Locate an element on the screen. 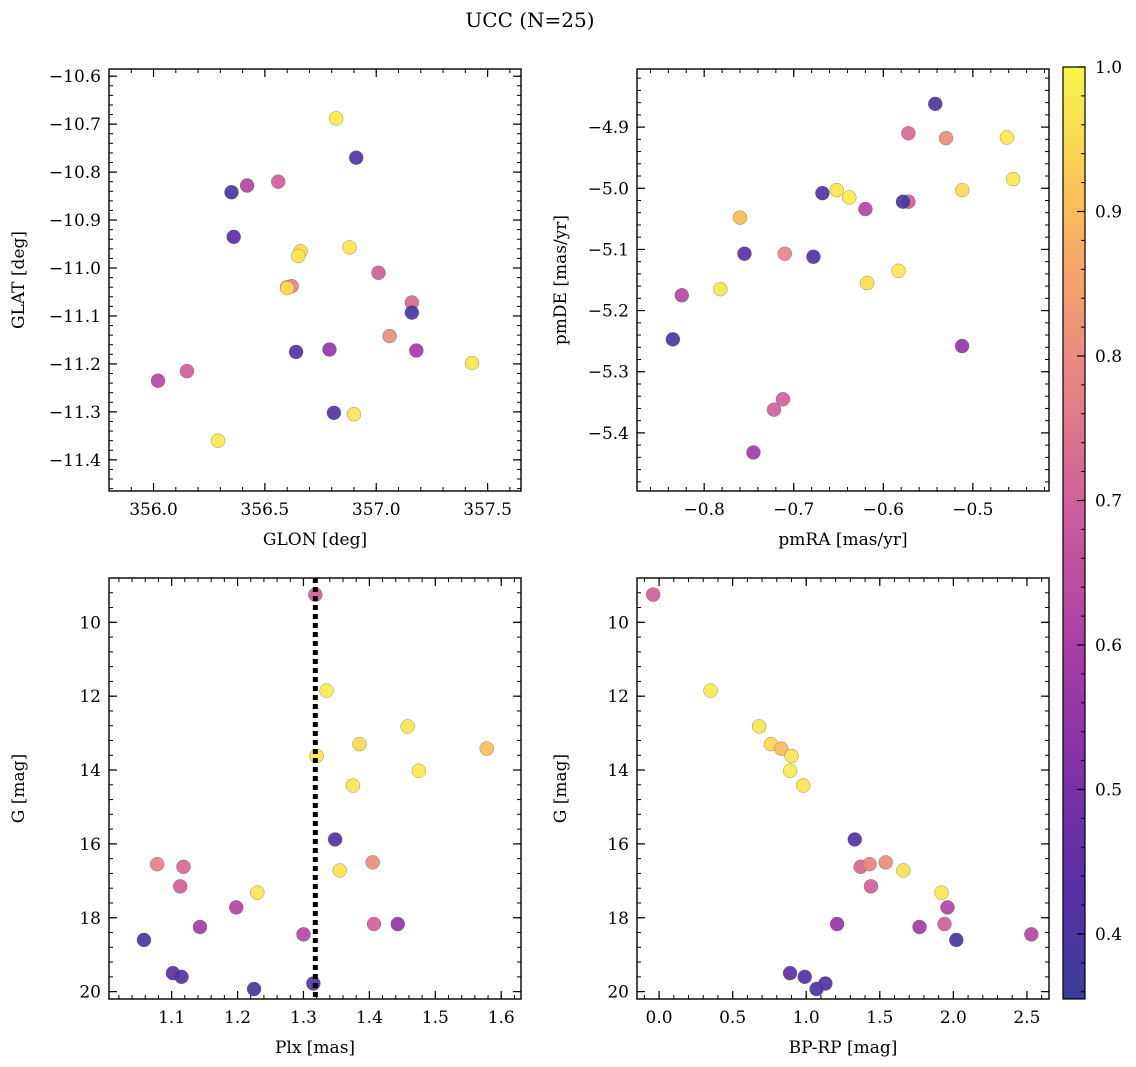 The image size is (1136, 1067). y-axis-label: pmDE [mas/yr] is located at coordinates (561, 280).